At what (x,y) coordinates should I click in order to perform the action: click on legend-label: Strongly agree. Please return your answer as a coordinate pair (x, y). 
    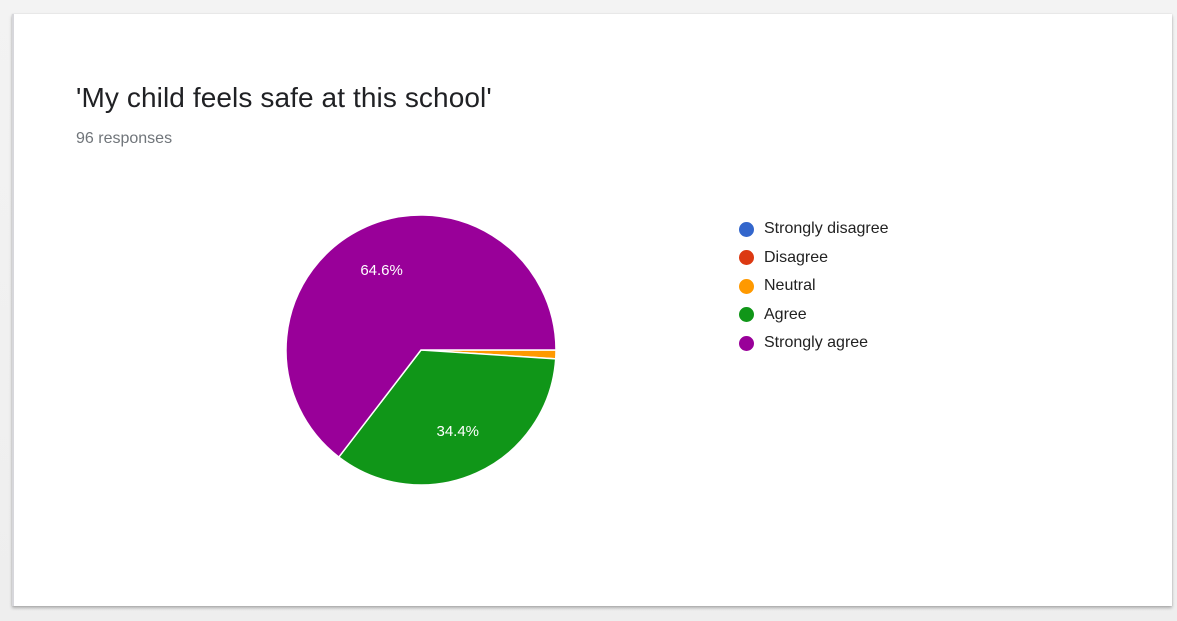
    Looking at the image, I should click on (816, 343).